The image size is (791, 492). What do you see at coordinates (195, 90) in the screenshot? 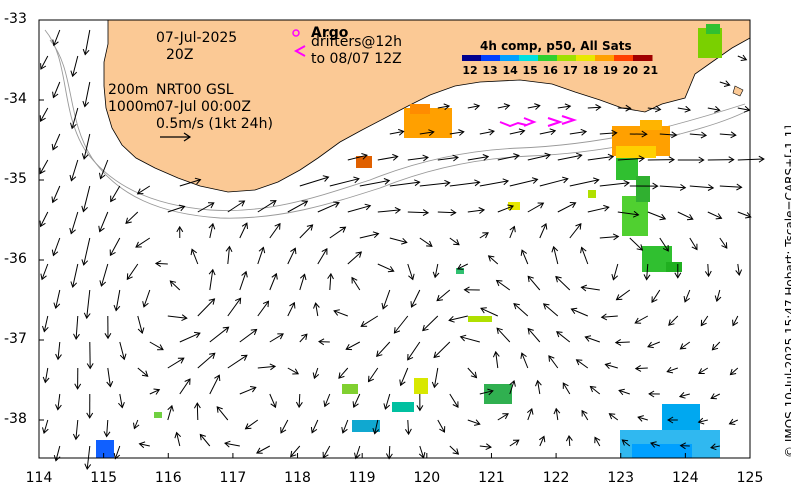
I see `product-label: NRT00 GSL` at bounding box center [195, 90].